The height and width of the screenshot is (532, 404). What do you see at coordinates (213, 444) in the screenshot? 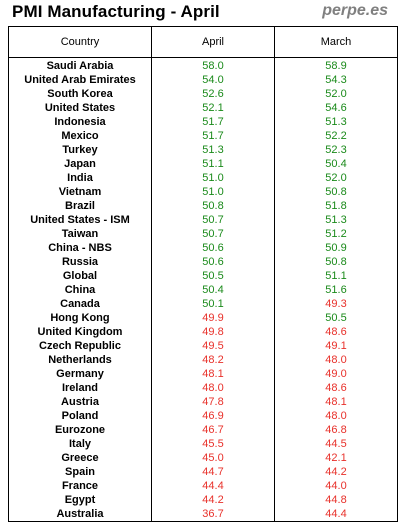
I see `april-value-cell: 45.5` at bounding box center [213, 444].